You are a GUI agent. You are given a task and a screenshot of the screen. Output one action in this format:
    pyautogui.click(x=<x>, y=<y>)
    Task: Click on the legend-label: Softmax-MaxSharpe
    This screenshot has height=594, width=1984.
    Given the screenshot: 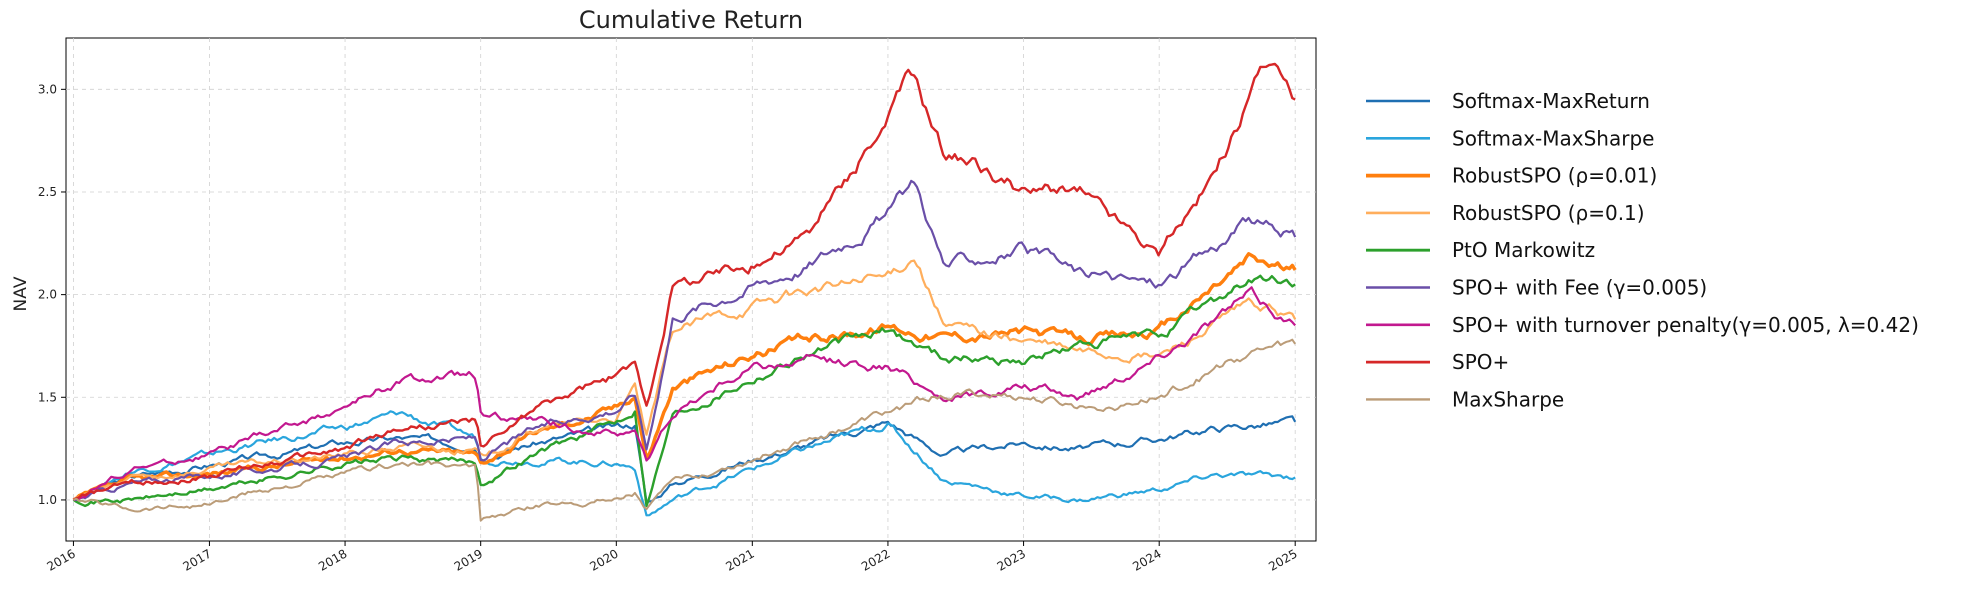 What is the action you would take?
    pyautogui.click(x=1553, y=138)
    